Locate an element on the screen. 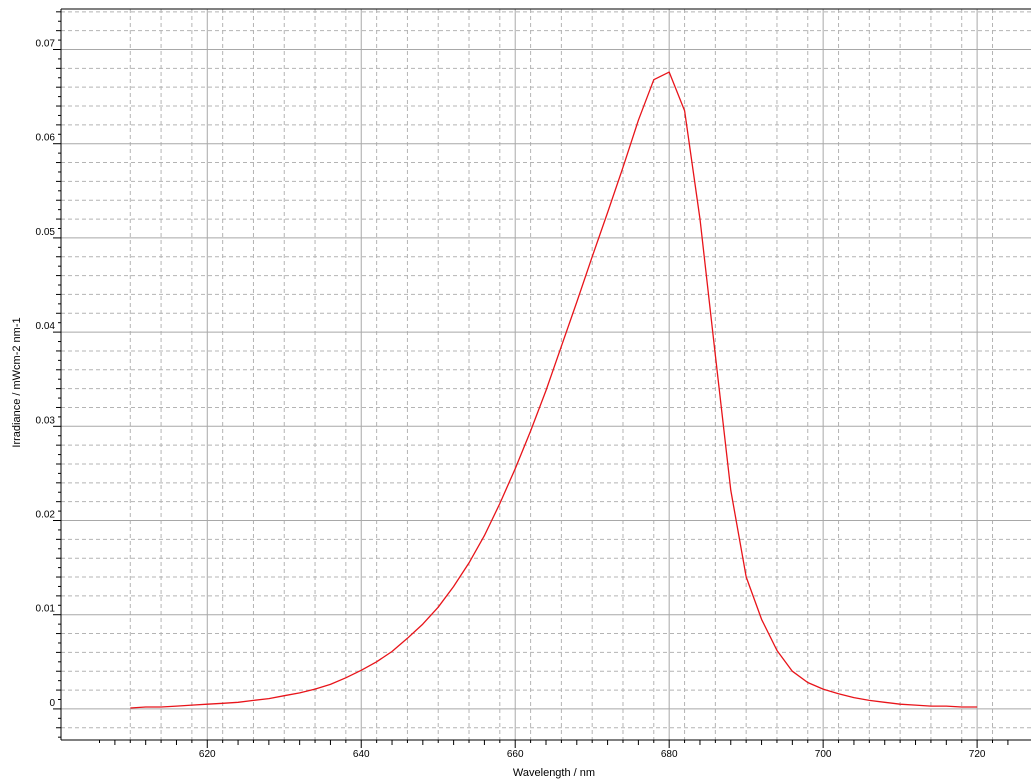 This screenshot has width=1031, height=783. y-tick-label: 0.04 is located at coordinates (46, 326).